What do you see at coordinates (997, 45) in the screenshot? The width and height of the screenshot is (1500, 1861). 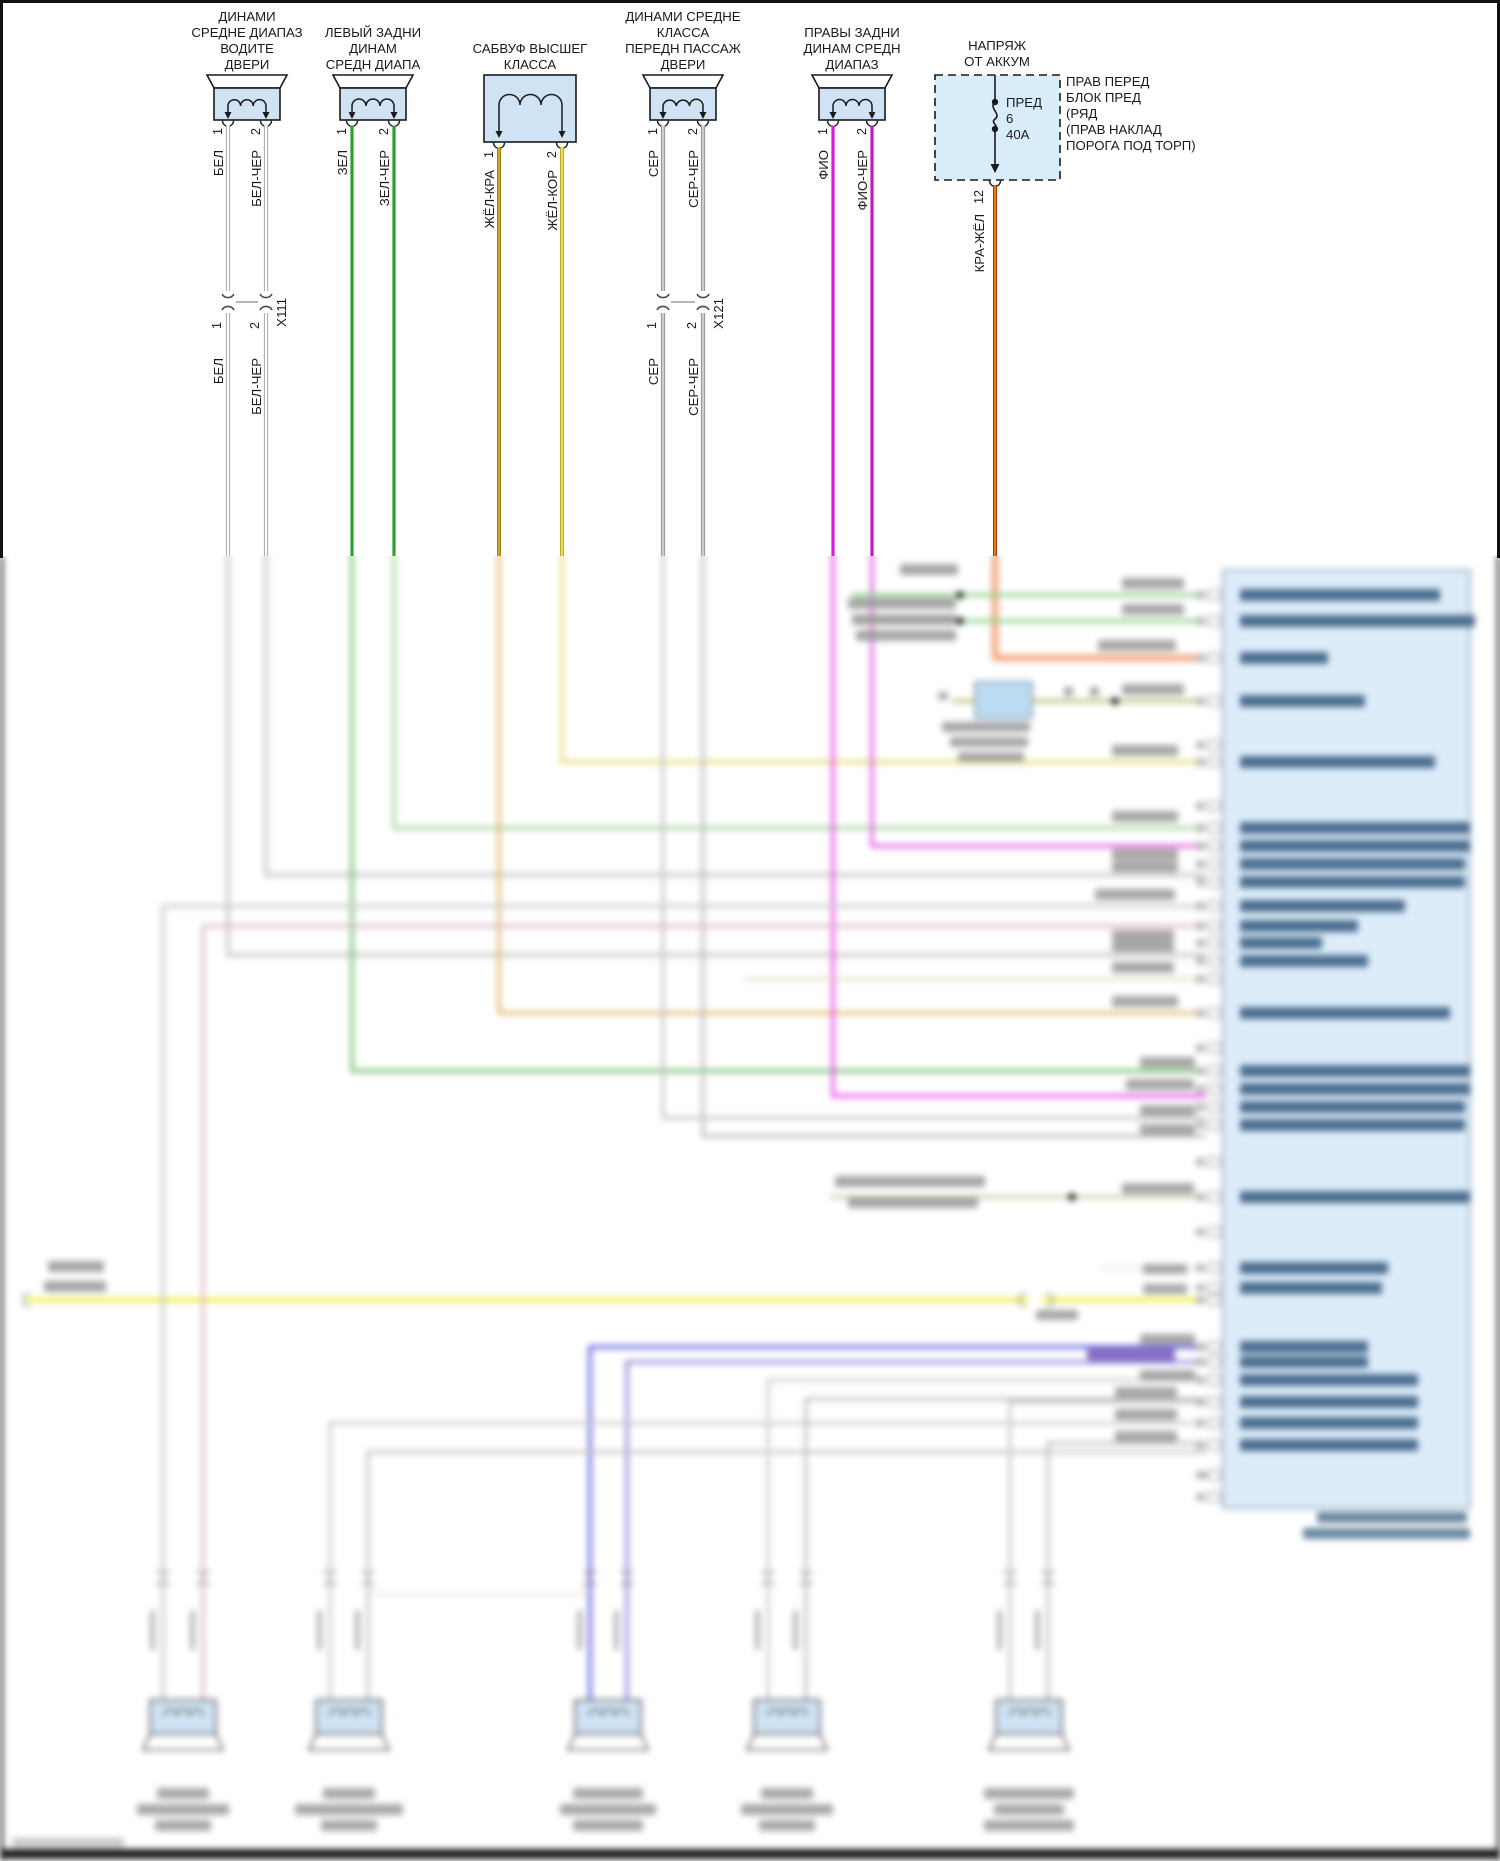 I see `svg-text: НАПРЯЖ` at bounding box center [997, 45].